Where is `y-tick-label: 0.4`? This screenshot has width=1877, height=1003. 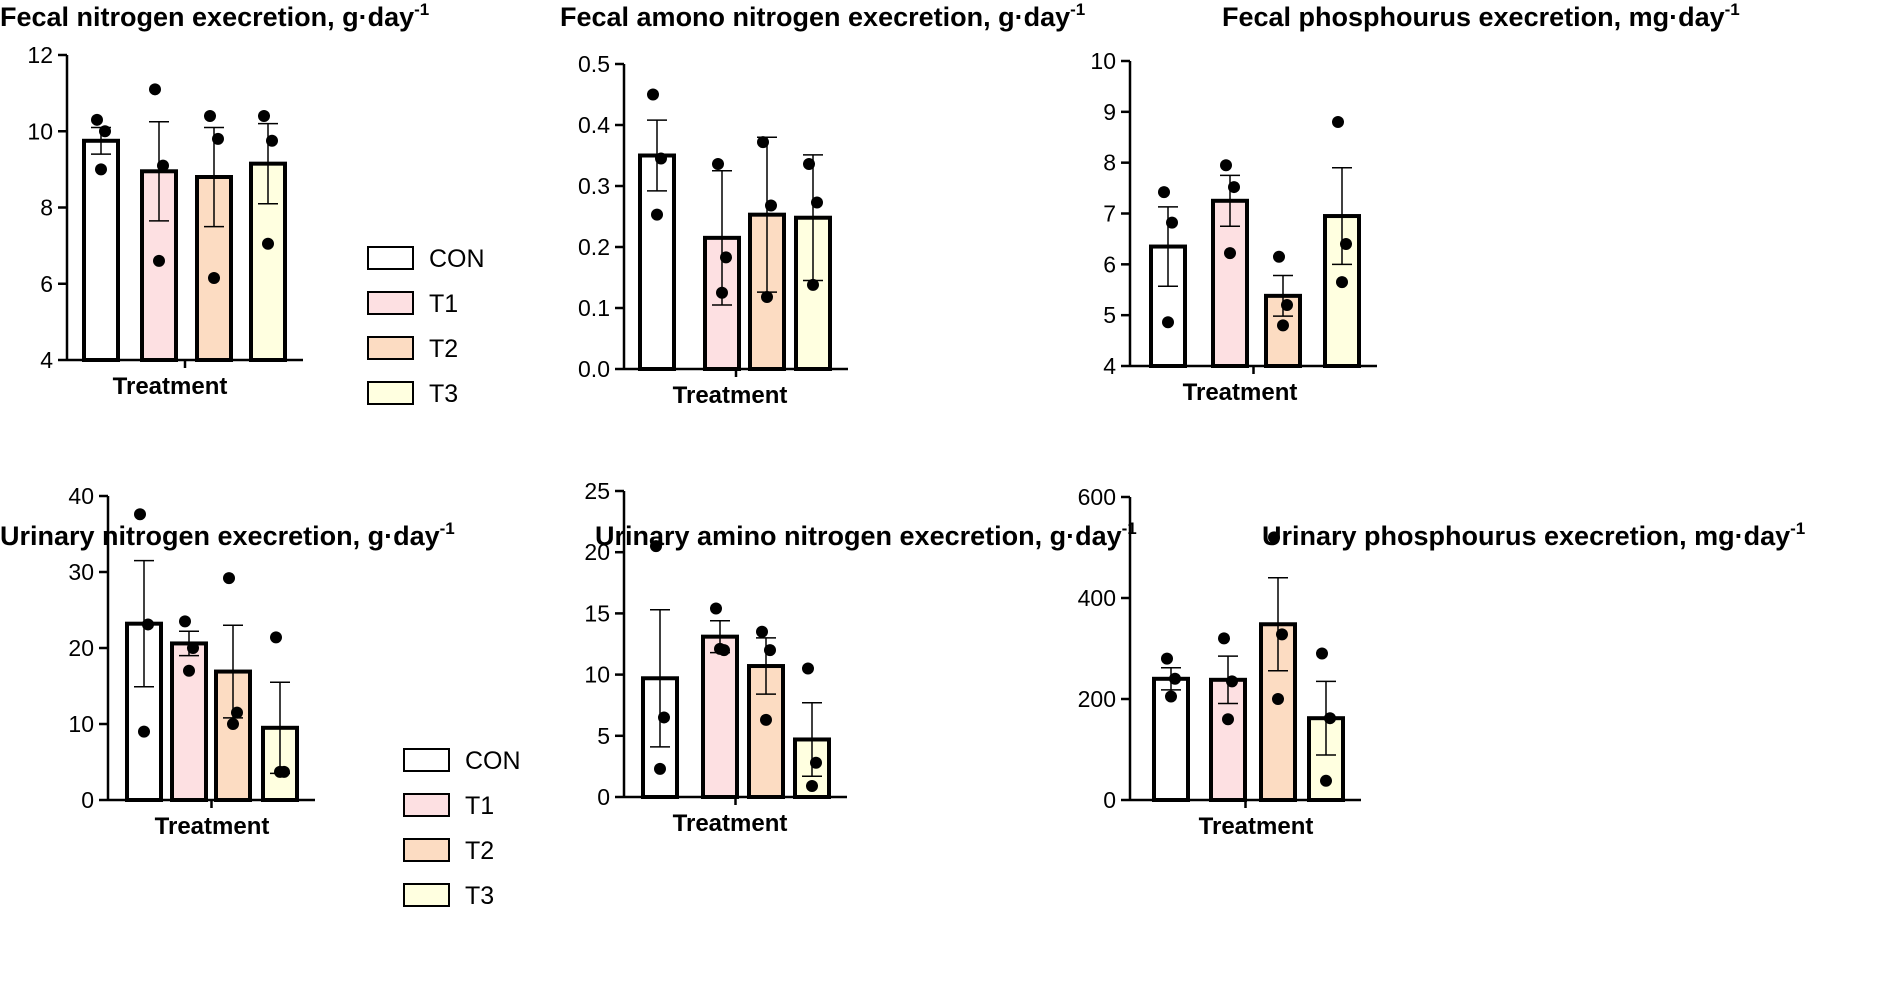 y-tick-label: 0.4 is located at coordinates (594, 125).